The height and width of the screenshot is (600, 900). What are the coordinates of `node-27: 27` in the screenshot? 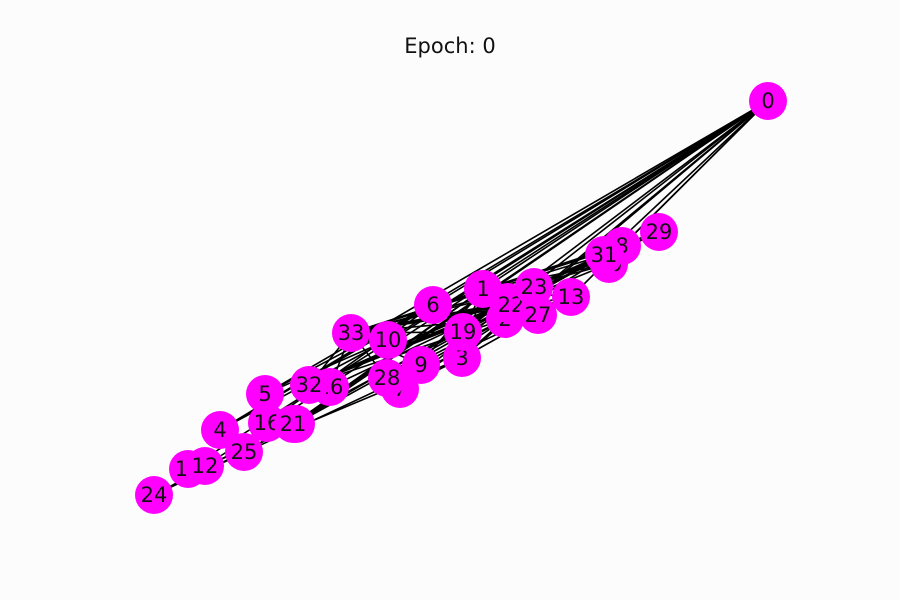 It's located at (538, 315).